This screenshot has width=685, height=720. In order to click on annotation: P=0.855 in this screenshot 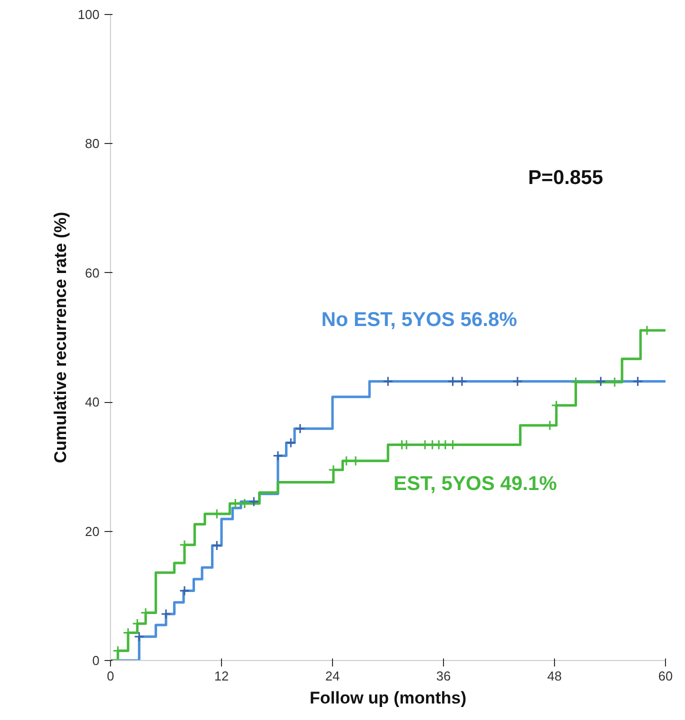, I will do `click(566, 177)`.